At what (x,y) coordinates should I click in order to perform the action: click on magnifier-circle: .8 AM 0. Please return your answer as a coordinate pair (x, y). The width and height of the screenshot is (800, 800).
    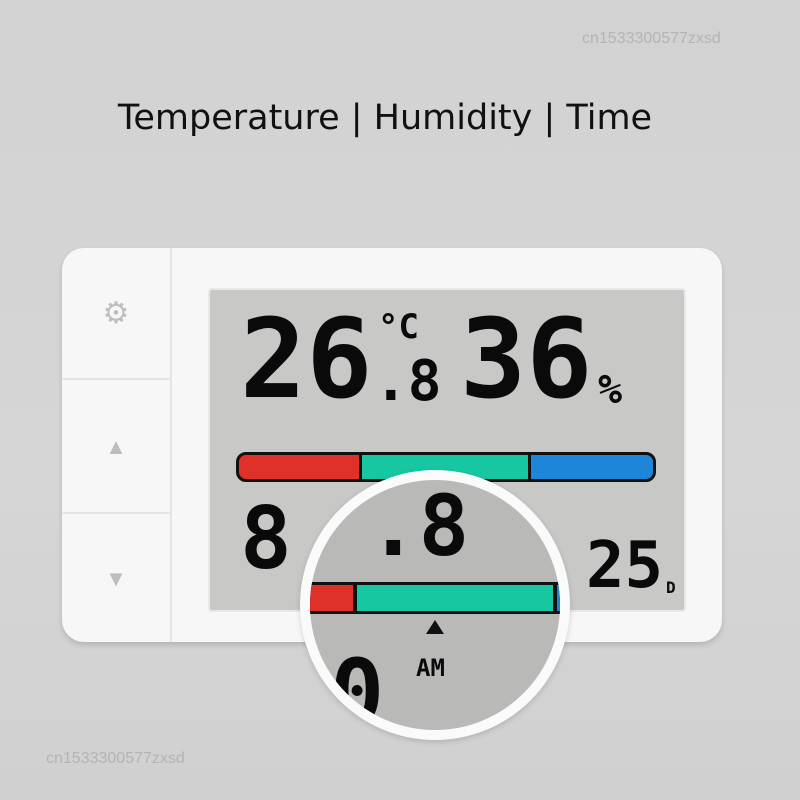
    Looking at the image, I should click on (435, 605).